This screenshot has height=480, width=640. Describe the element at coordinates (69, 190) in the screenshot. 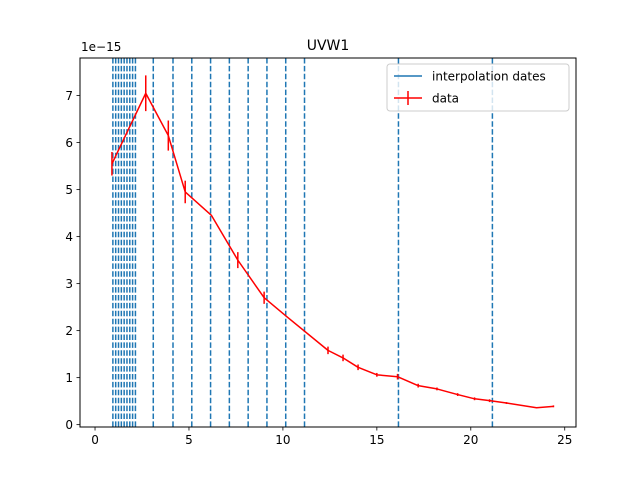

I see `y-tick-label: 5` at that location.